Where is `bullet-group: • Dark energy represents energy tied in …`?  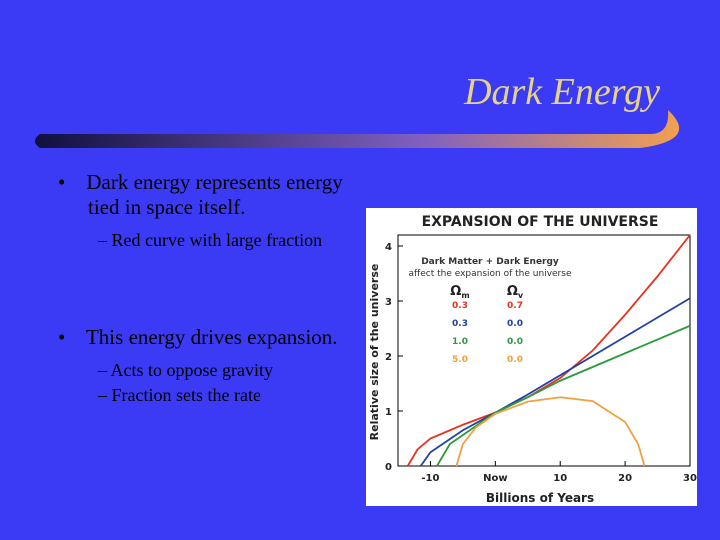 bullet-group: • Dark energy represents energy tied in … is located at coordinates (203, 210).